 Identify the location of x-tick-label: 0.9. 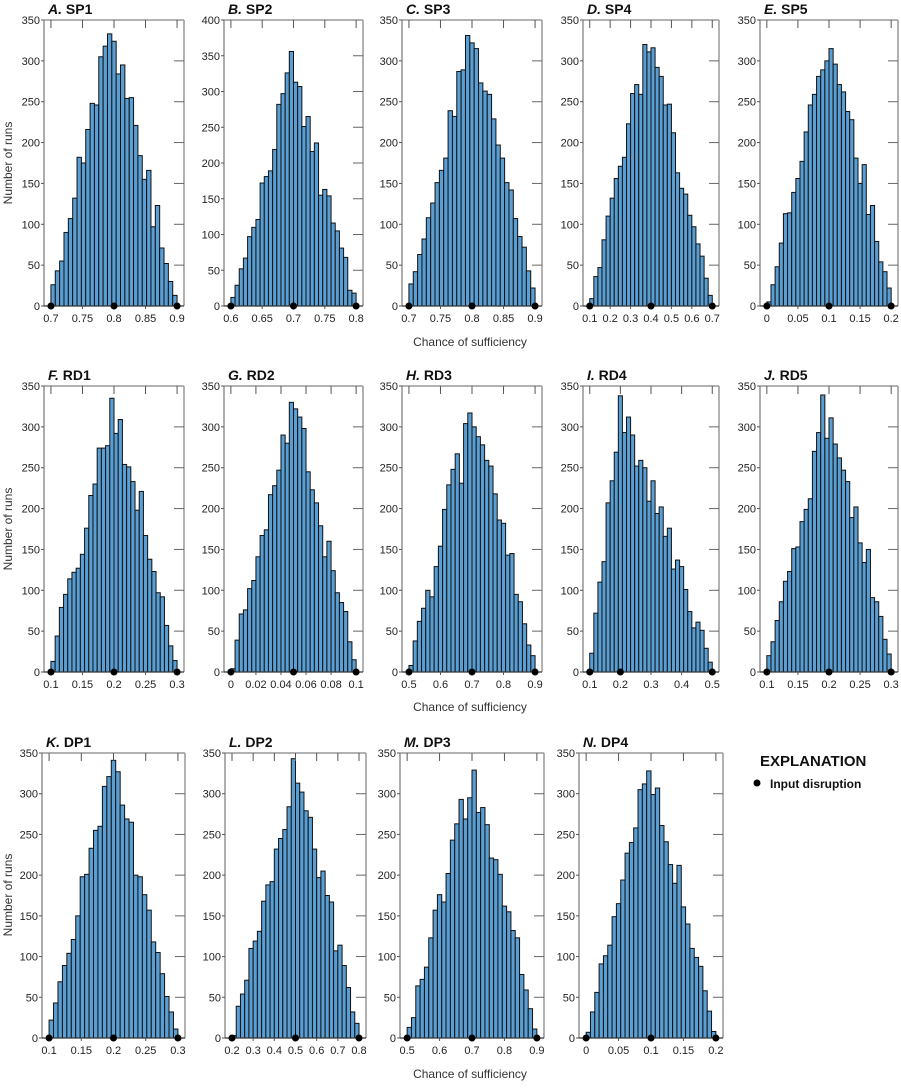
(176, 319).